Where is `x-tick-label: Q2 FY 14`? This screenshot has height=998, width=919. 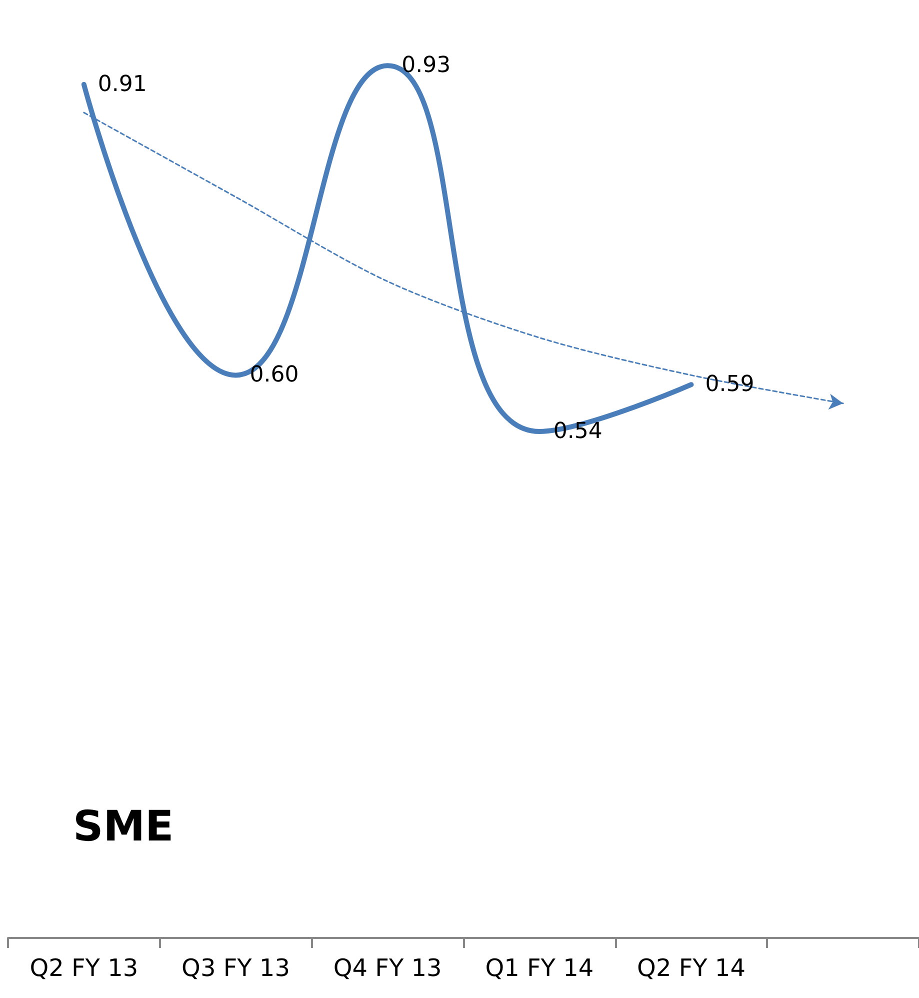
x-tick-label: Q2 FY 14 is located at coordinates (691, 968).